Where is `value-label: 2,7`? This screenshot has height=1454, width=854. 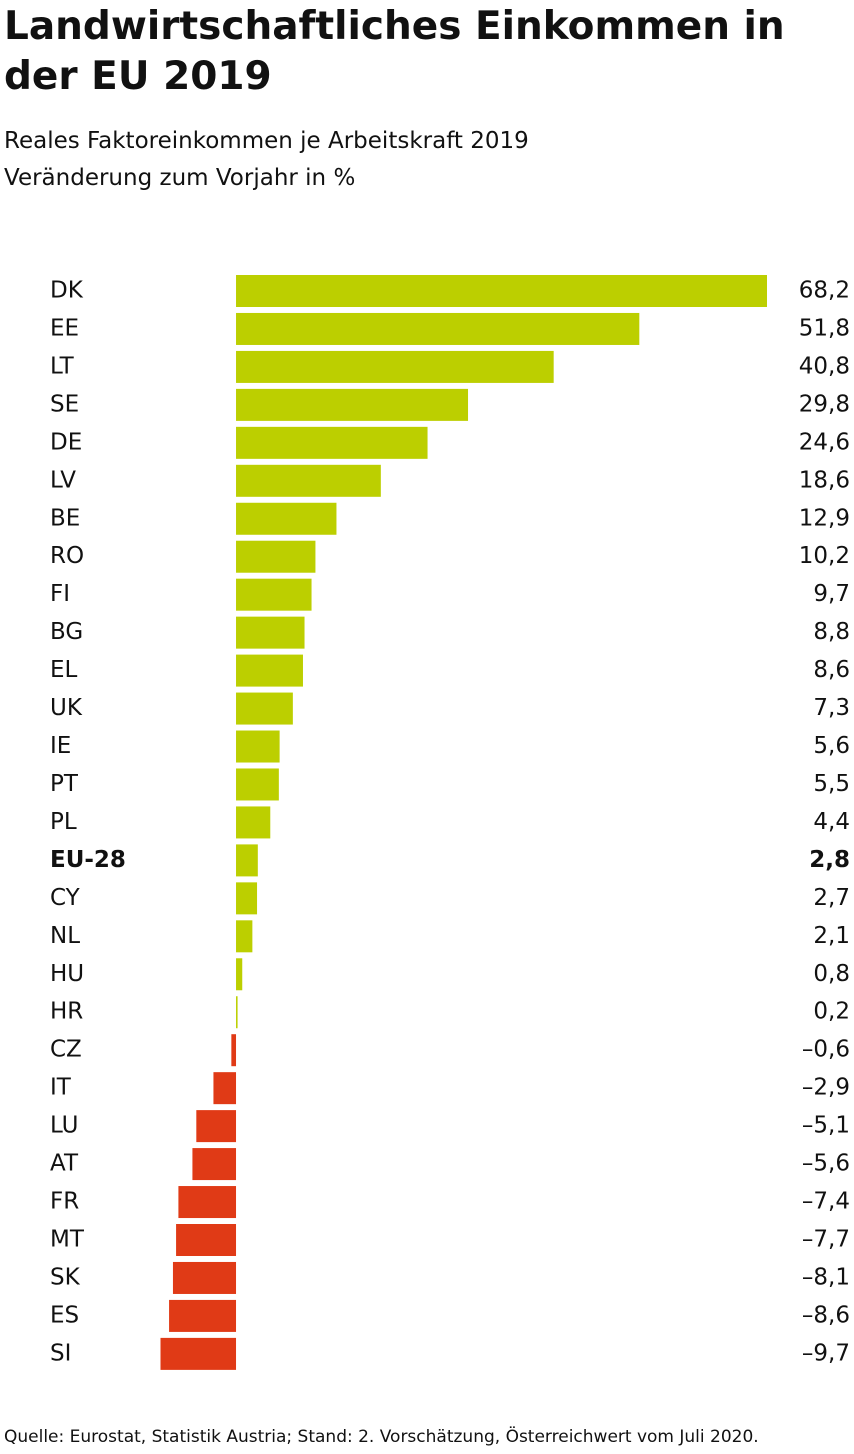 value-label: 2,7 is located at coordinates (831, 898).